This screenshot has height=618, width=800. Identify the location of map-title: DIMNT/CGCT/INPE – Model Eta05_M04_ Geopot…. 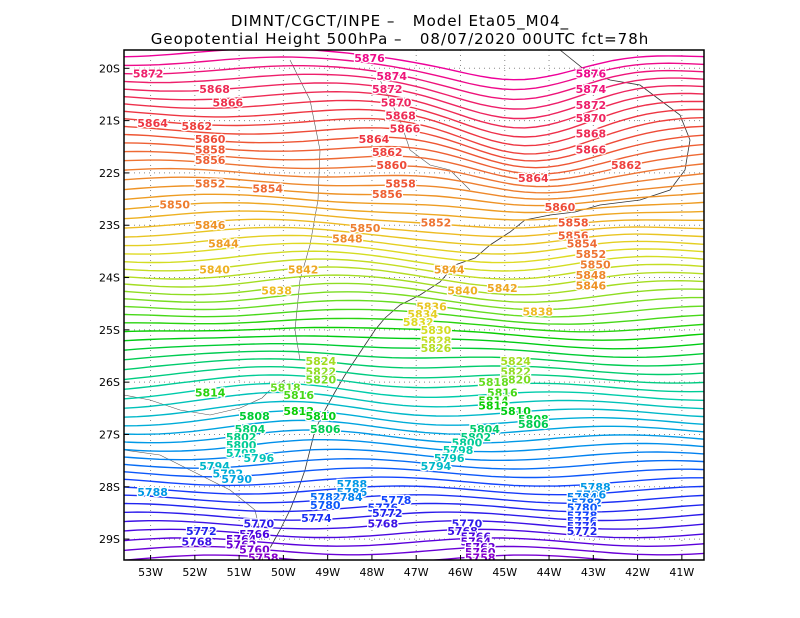
(400, 30).